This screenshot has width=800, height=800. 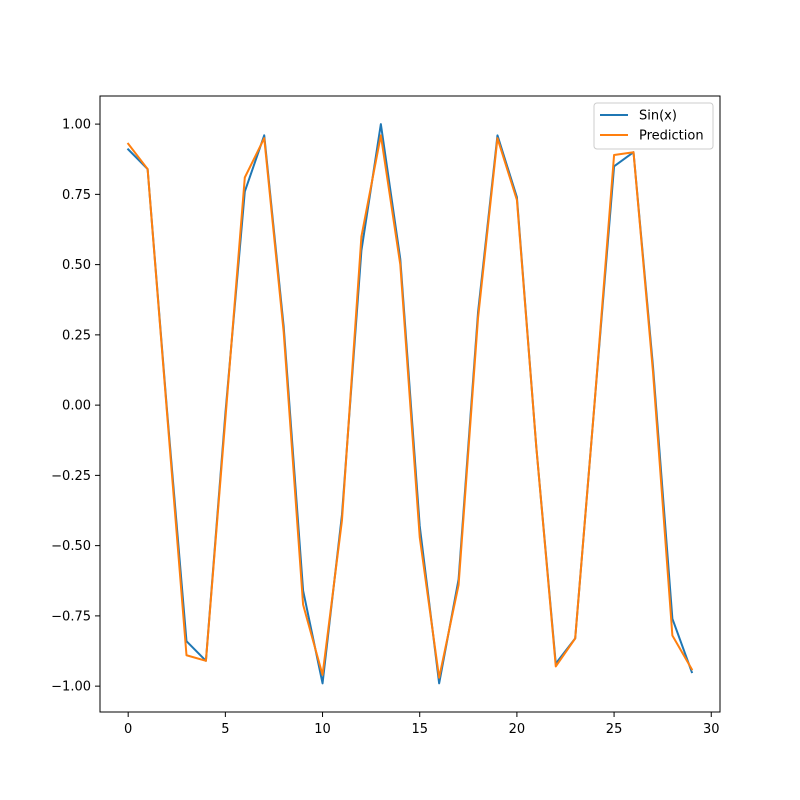 I want to click on y-tick-label: 0.50, so click(x=76, y=265).